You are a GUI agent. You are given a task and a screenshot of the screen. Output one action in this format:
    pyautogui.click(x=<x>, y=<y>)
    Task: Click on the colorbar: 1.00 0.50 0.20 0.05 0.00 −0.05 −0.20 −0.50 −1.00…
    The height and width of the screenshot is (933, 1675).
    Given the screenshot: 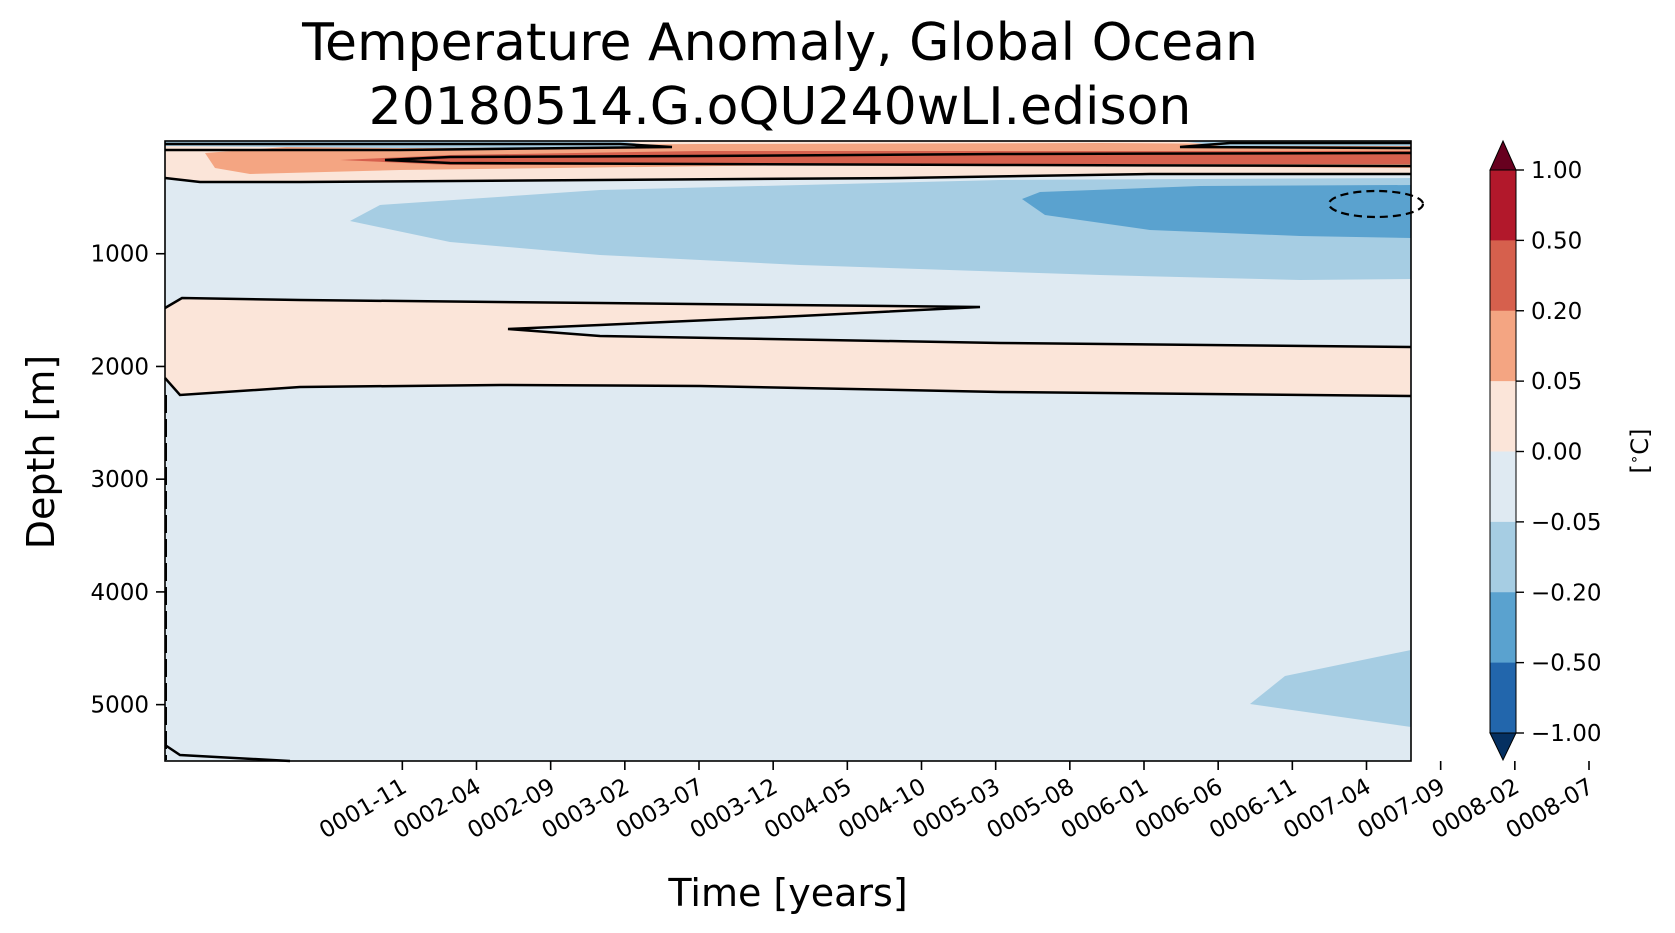 What is the action you would take?
    pyautogui.click(x=1571, y=450)
    